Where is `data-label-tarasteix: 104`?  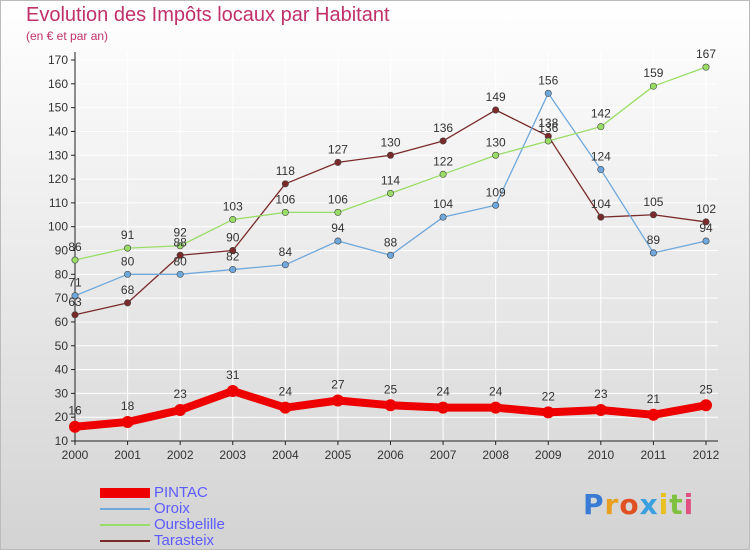 data-label-tarasteix: 104 is located at coordinates (601, 204).